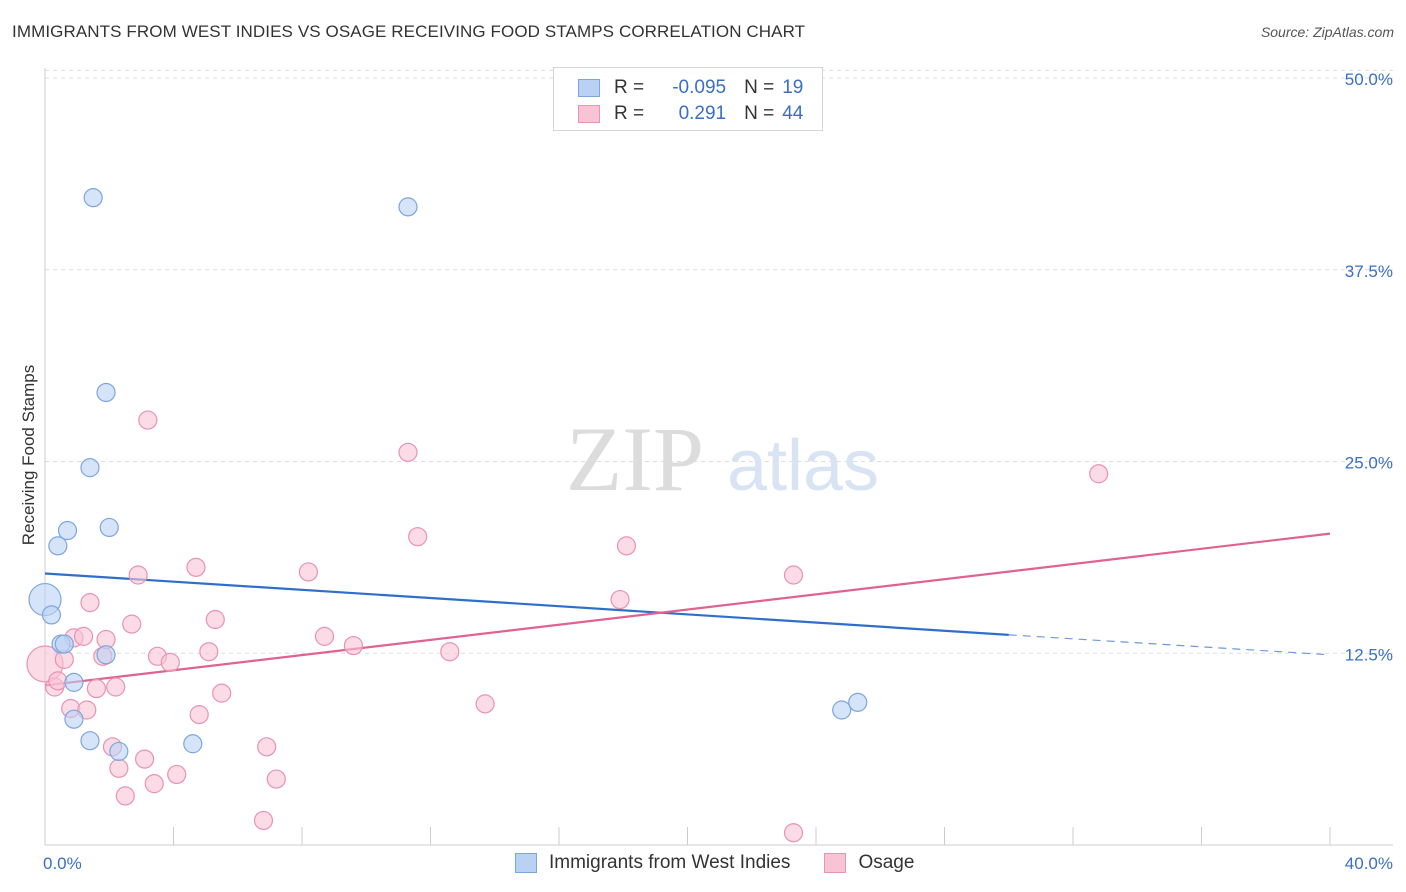  I want to click on stats-legend-row-blue: R = -0.095 N = 19, so click(690, 88).